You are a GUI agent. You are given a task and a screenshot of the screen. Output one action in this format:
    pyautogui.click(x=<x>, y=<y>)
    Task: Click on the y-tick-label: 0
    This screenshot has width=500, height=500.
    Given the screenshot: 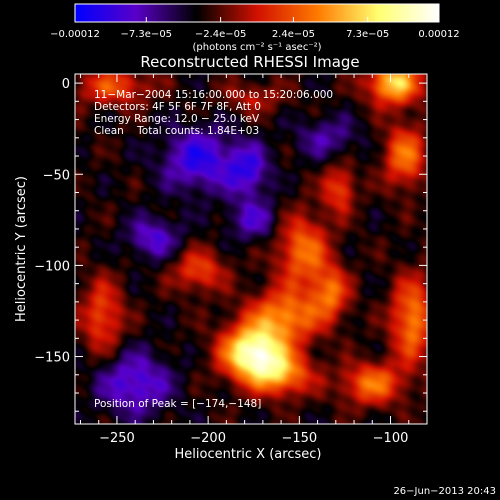 What is the action you would take?
    pyautogui.click(x=66, y=84)
    